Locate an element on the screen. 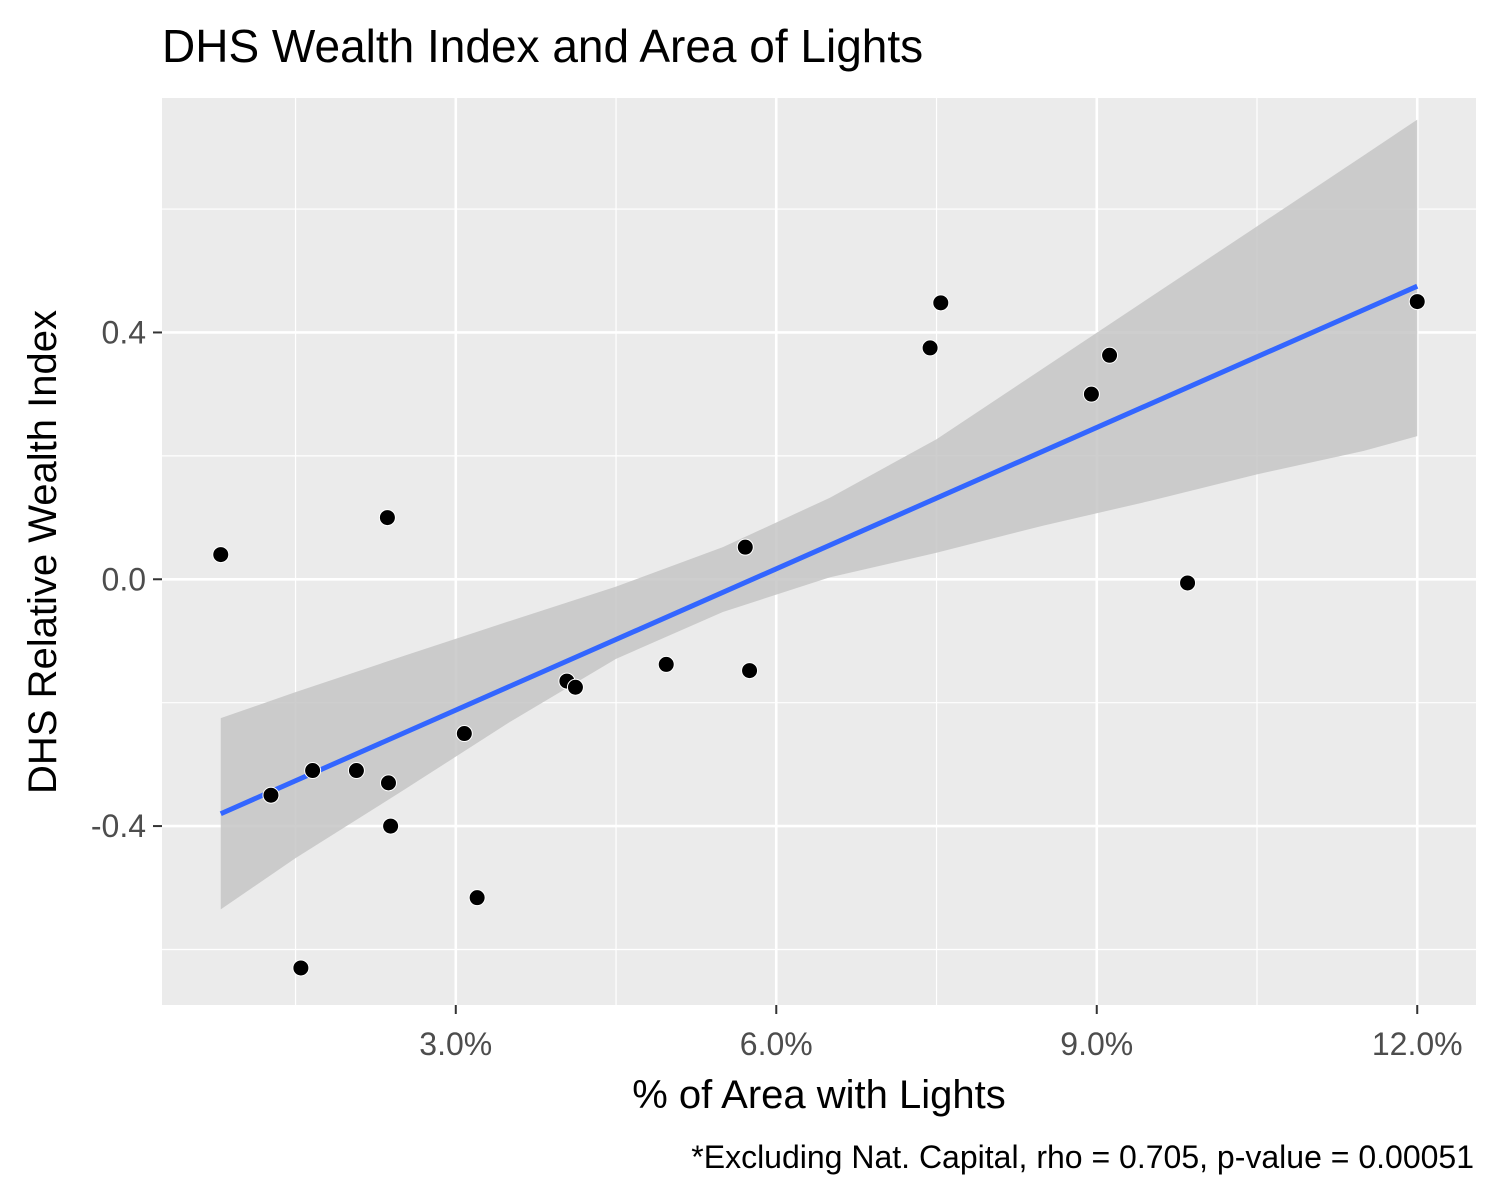  x-axis-ticks: 3.0% 6.0% 9.0% 12.0% is located at coordinates (941, 1033).